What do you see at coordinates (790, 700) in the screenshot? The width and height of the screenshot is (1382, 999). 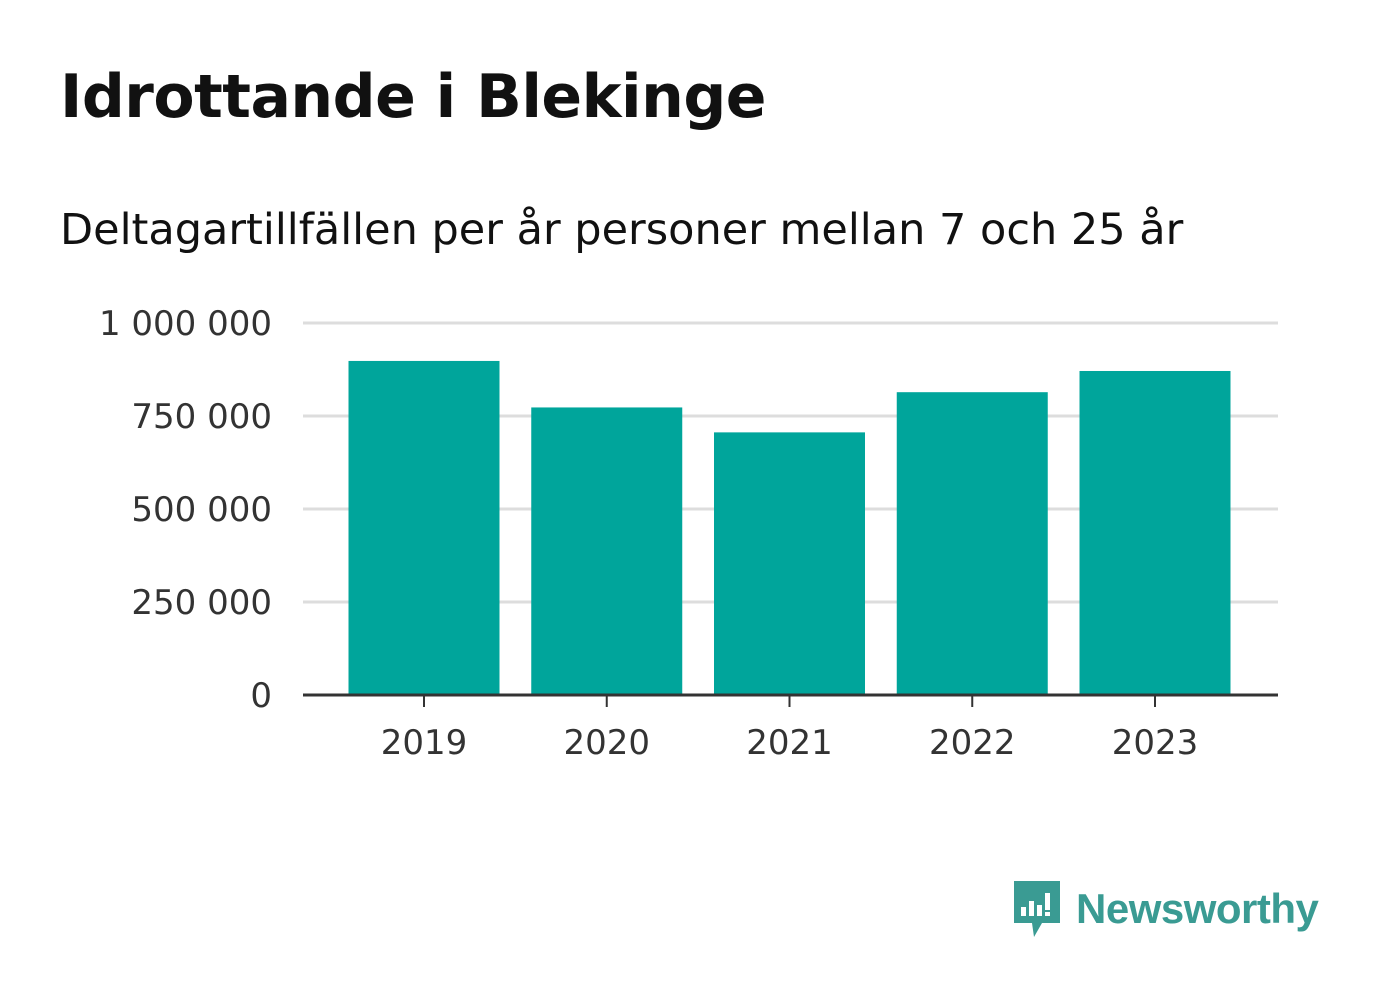 I see `x-axis` at bounding box center [790, 700].